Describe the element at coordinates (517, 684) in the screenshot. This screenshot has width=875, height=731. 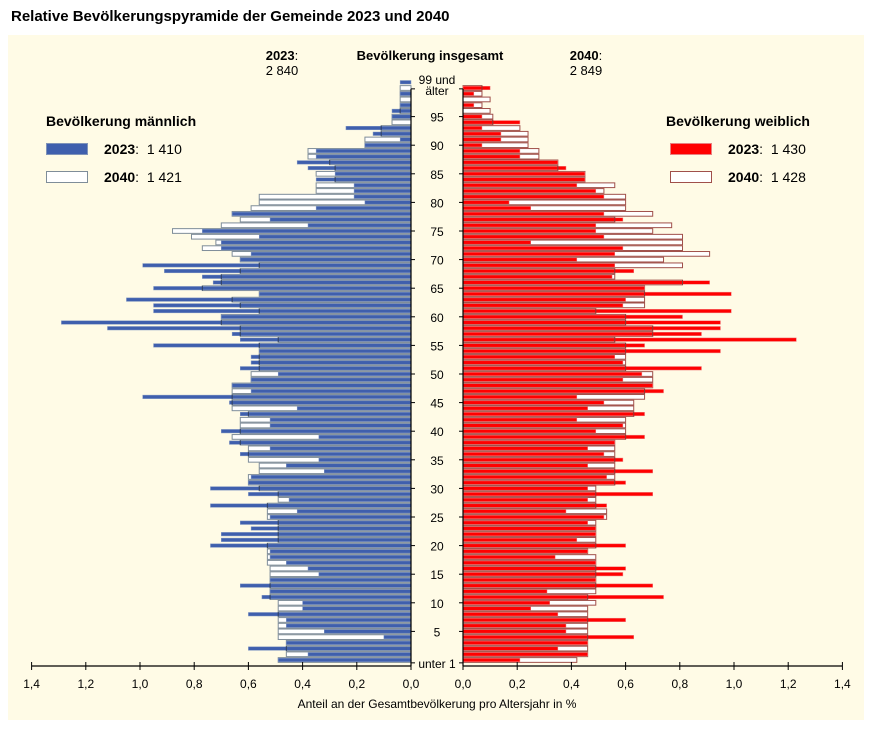
I see `x-tick-label-right: 0,2` at that location.